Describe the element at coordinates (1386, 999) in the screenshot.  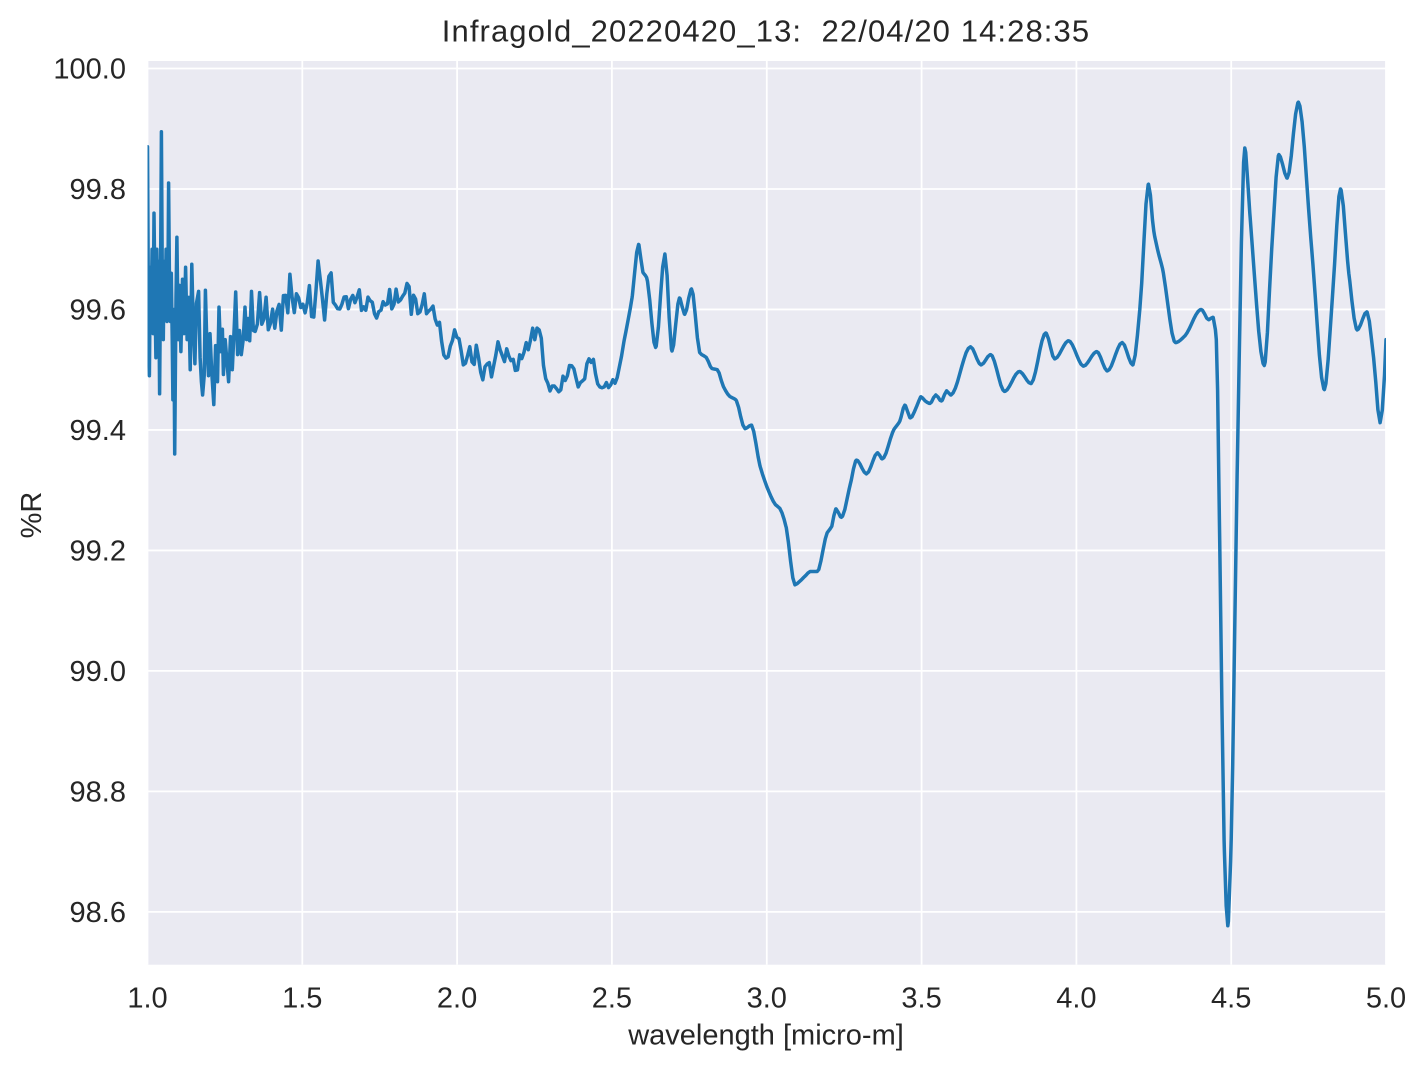
I see `svg-text: 5.0` at that location.